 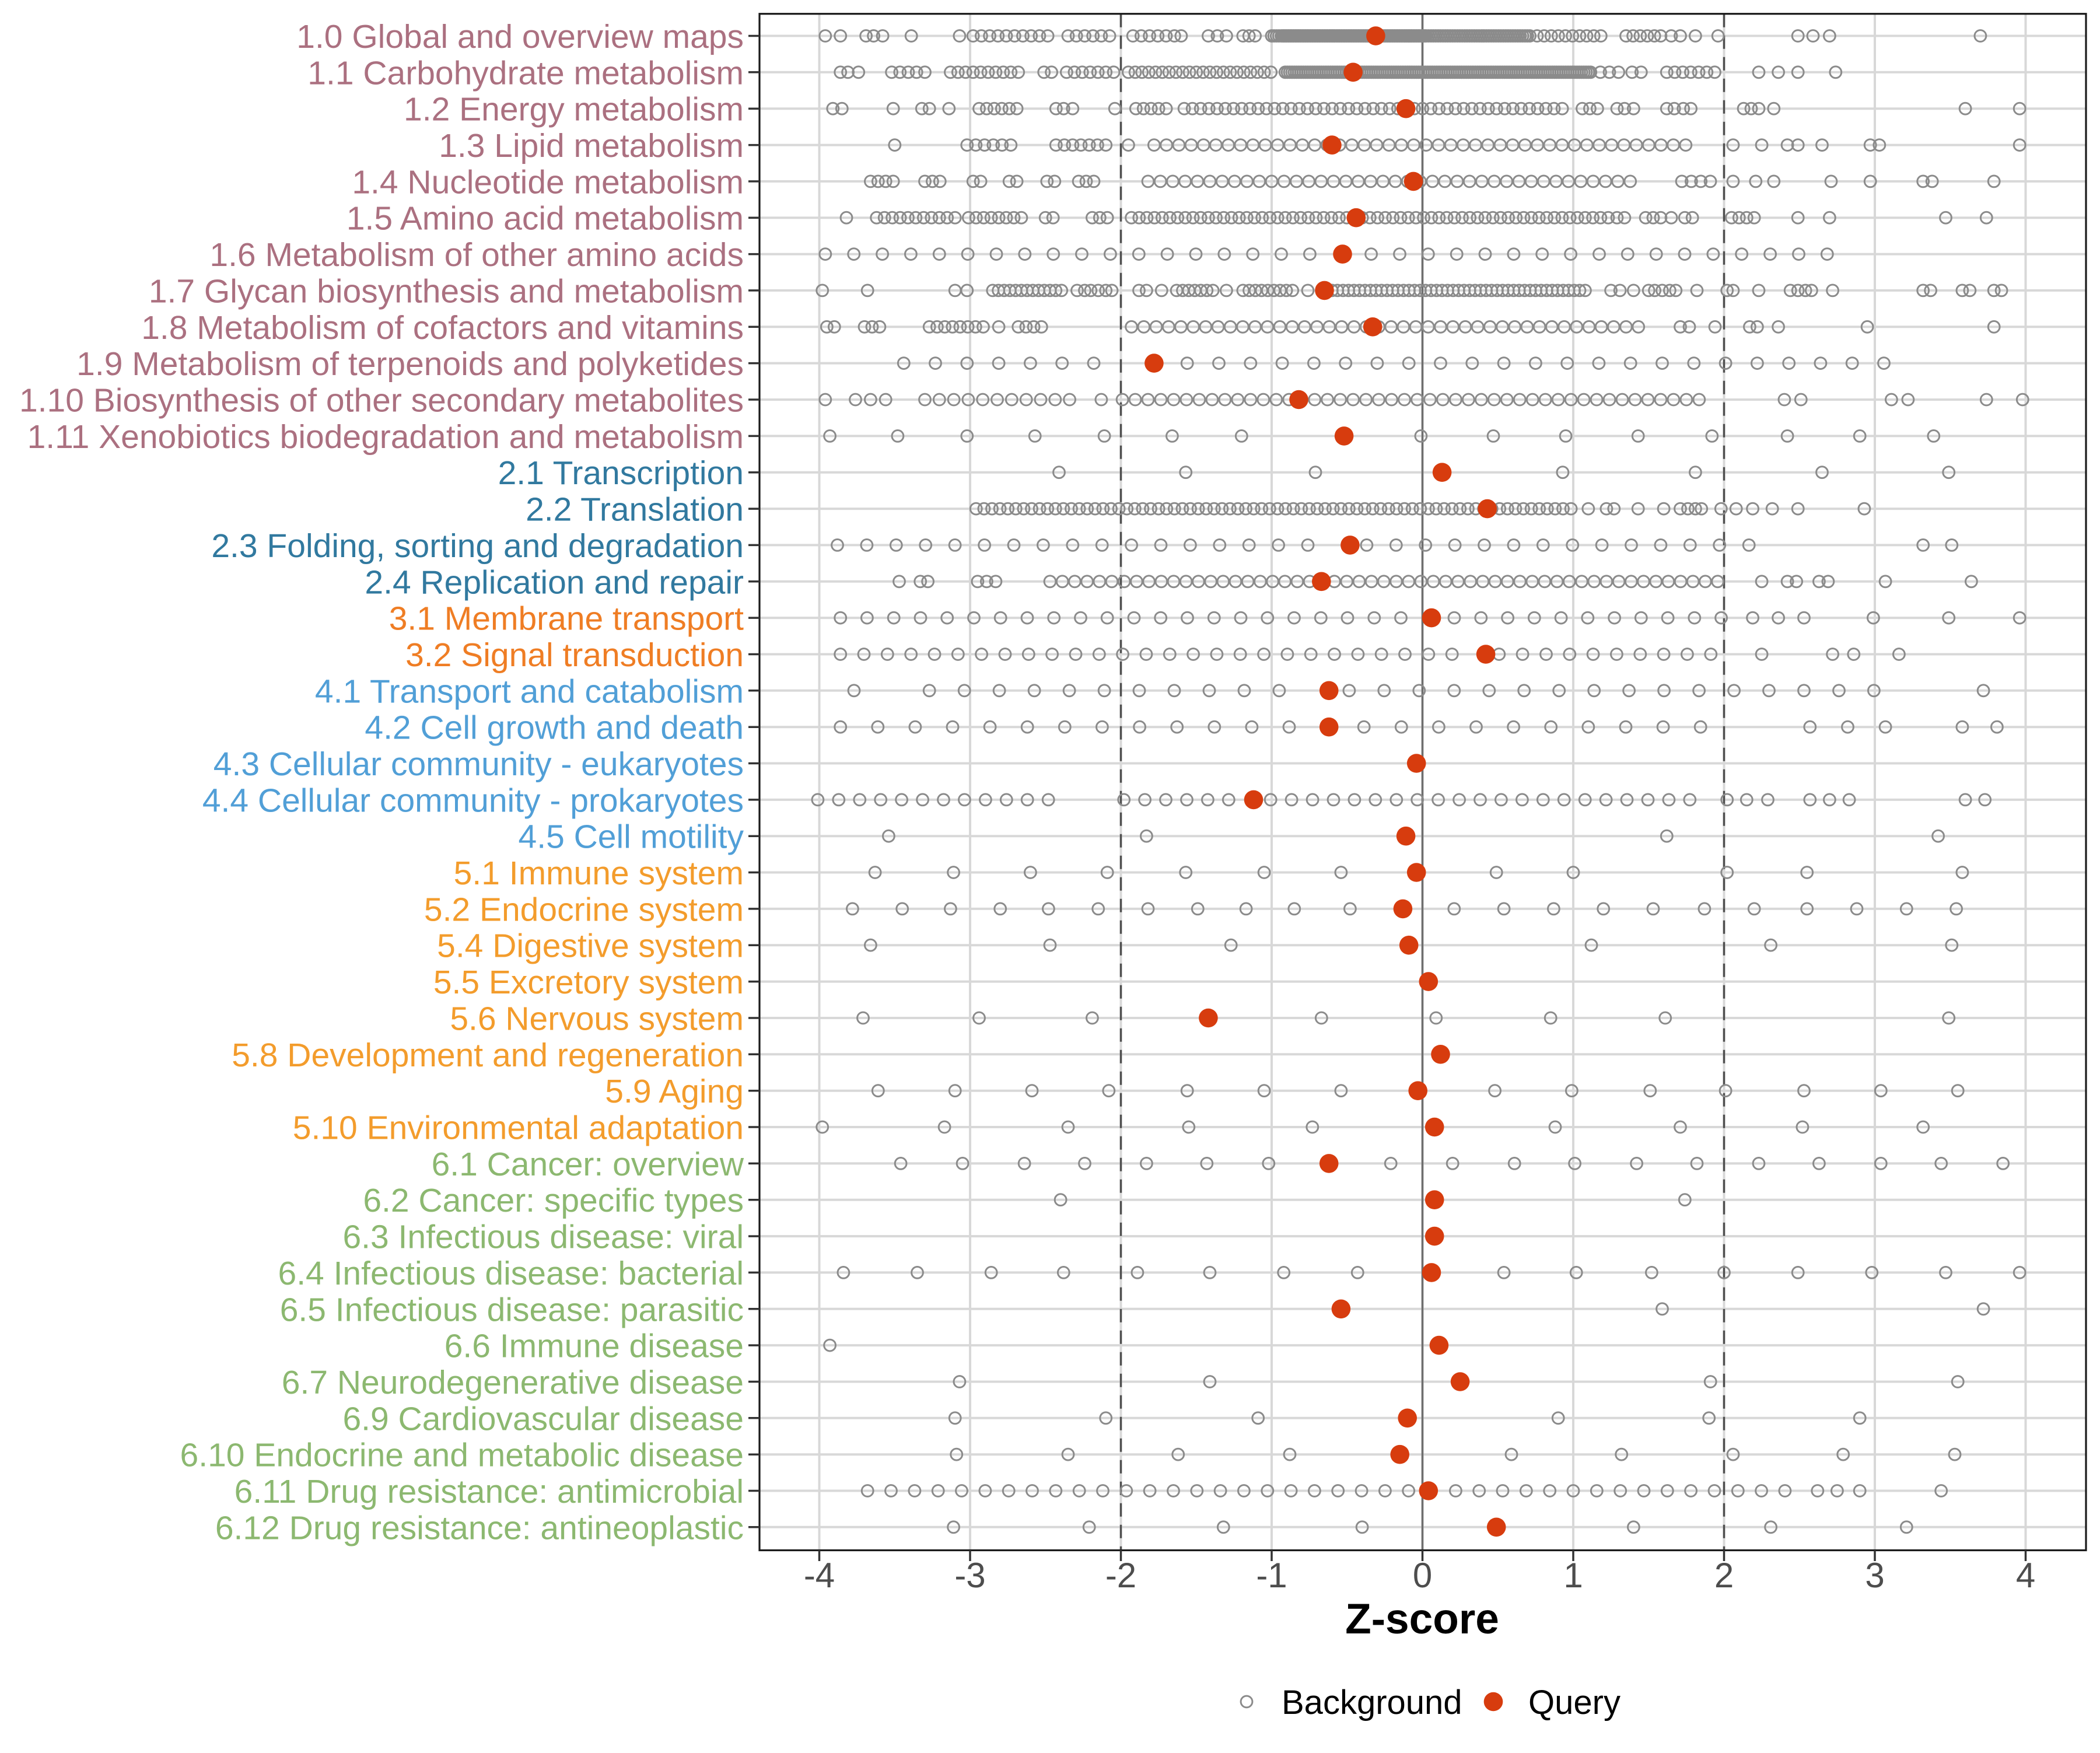 What do you see at coordinates (476, 255) in the screenshot?
I see `svg-text:1.6 Metabolism of other amino: 1.6 Metabolism of other amino acids` at bounding box center [476, 255].